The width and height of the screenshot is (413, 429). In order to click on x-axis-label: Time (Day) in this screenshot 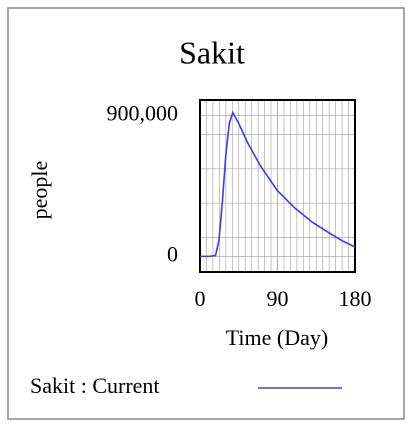, I will do `click(277, 337)`.